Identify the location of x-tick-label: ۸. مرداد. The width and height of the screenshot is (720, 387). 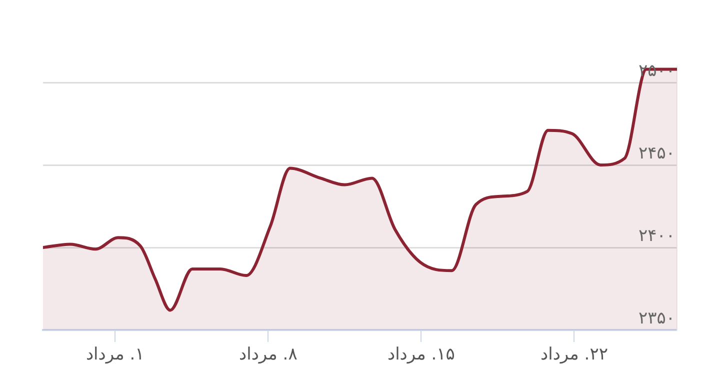
(268, 354).